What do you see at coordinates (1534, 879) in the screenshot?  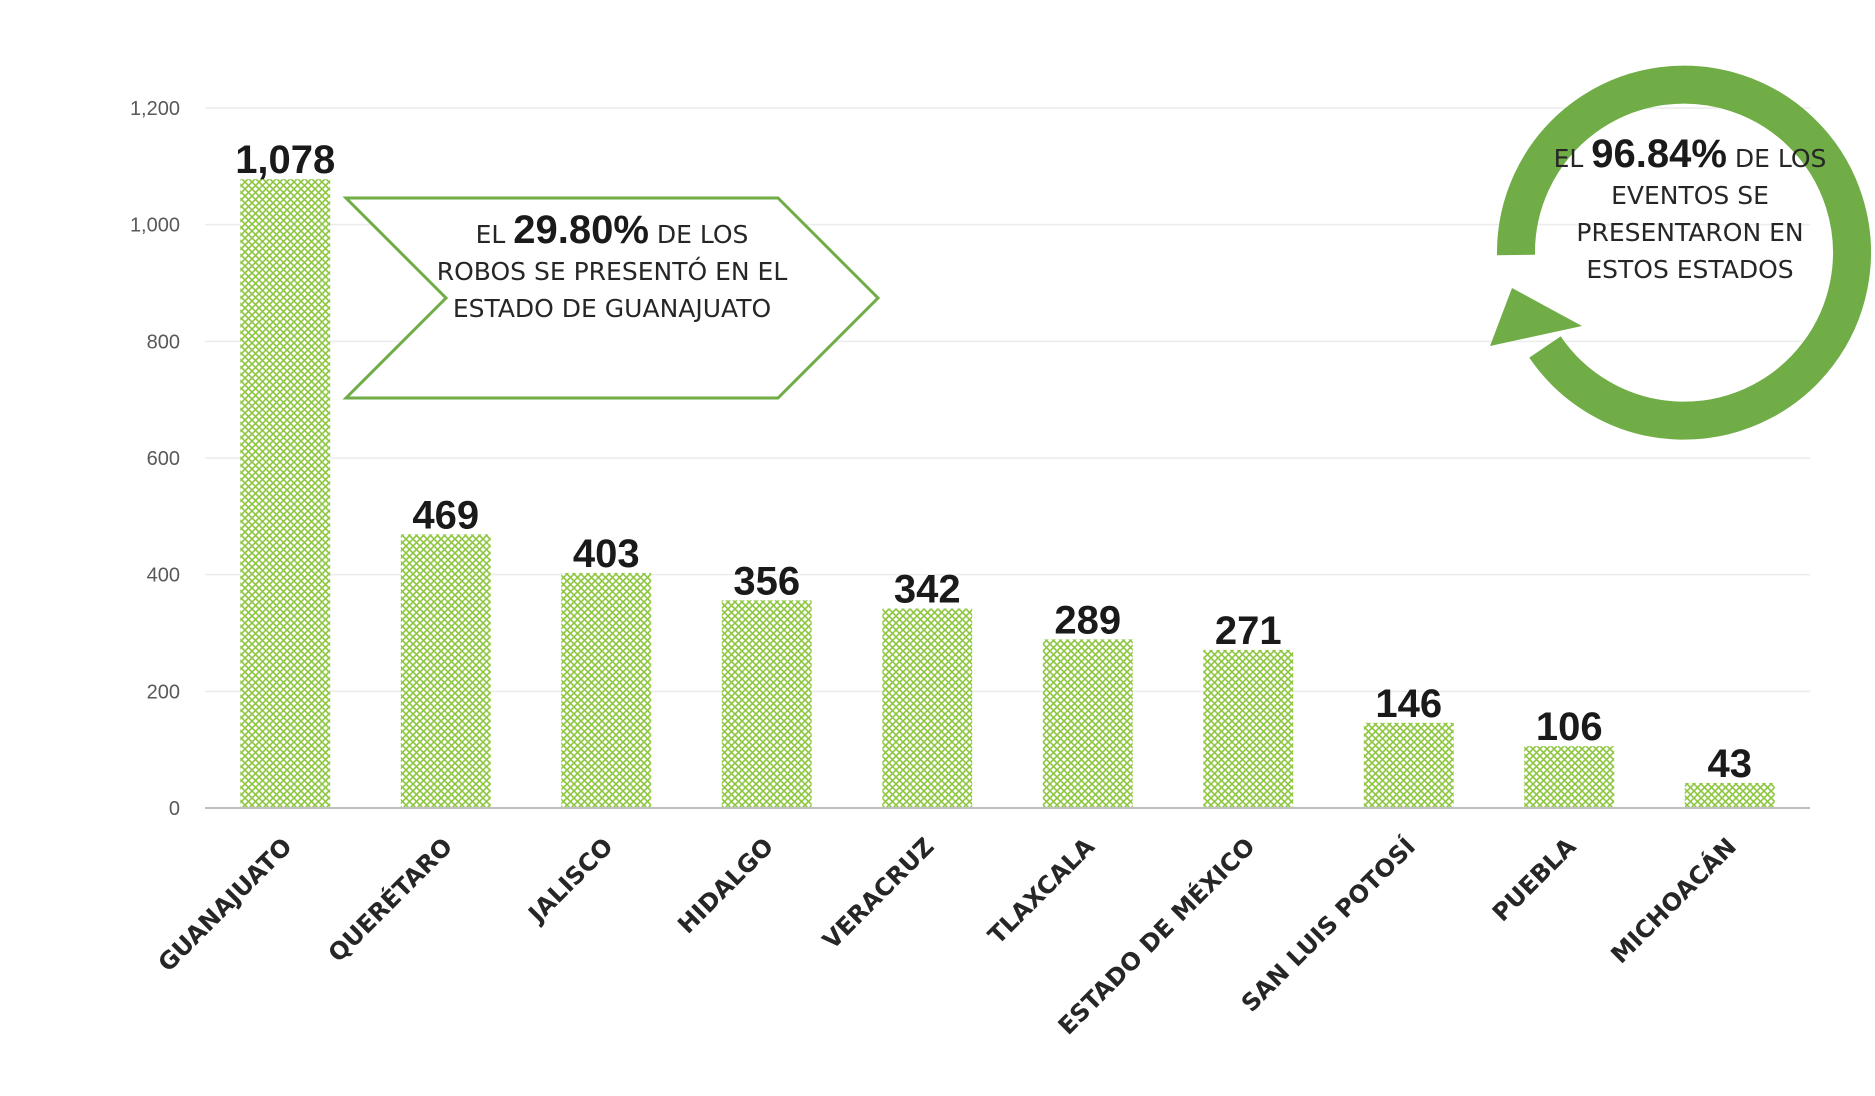 I see `category-label: PUEBLA` at bounding box center [1534, 879].